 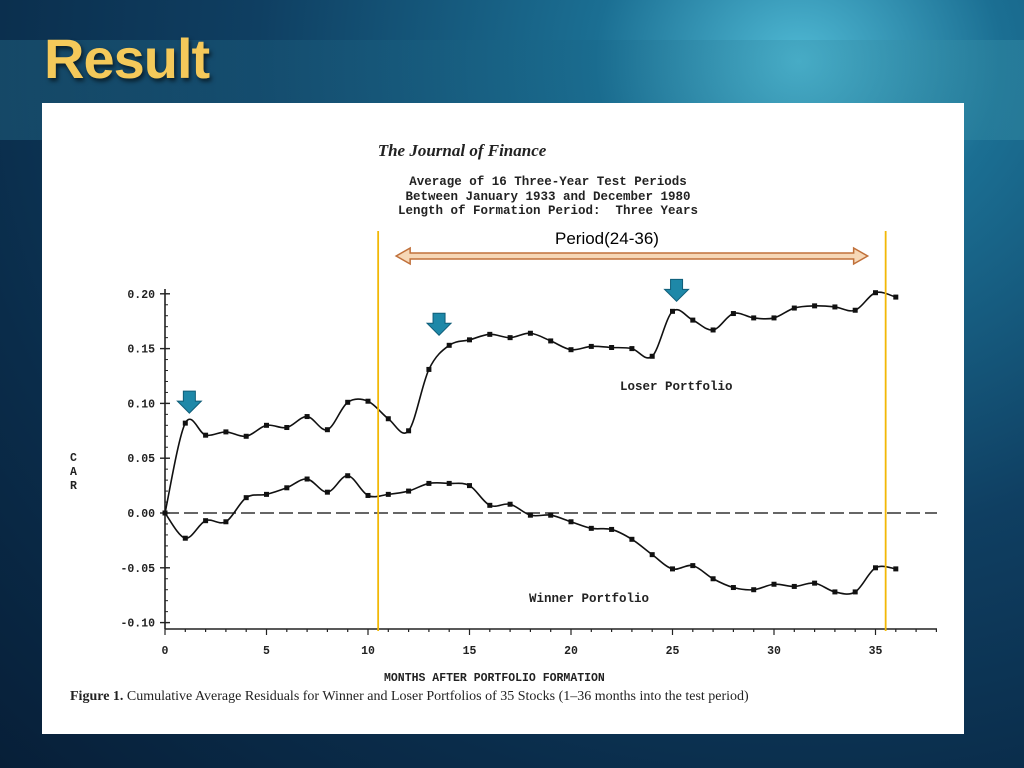 What do you see at coordinates (548, 211) in the screenshot?
I see `subtitle-line: Length of Formation Period: Three Years` at bounding box center [548, 211].